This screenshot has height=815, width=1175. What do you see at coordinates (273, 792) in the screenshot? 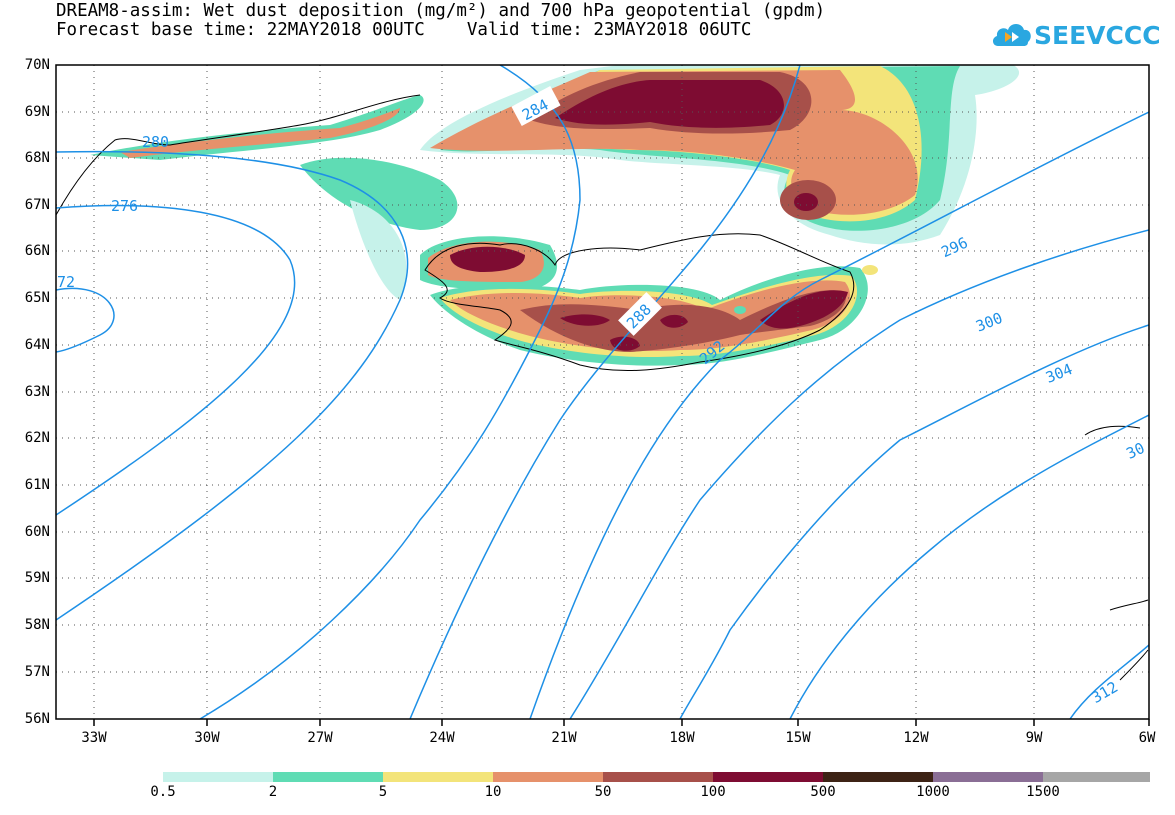
I see `colorbar-label-2: 2` at bounding box center [273, 792].